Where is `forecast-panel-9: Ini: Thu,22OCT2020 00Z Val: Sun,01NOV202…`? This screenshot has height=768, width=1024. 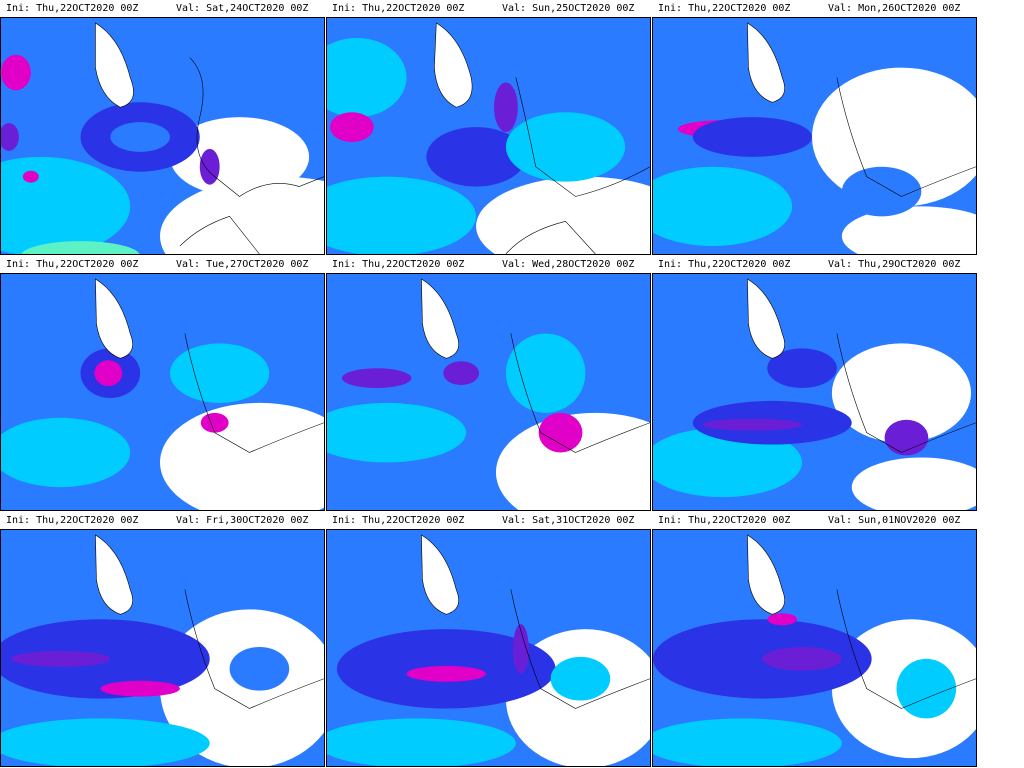
forecast-panel-9: Ini: Thu,22OCT2020 00Z Val: Sun,01NOV202… is located at coordinates (815, 640).